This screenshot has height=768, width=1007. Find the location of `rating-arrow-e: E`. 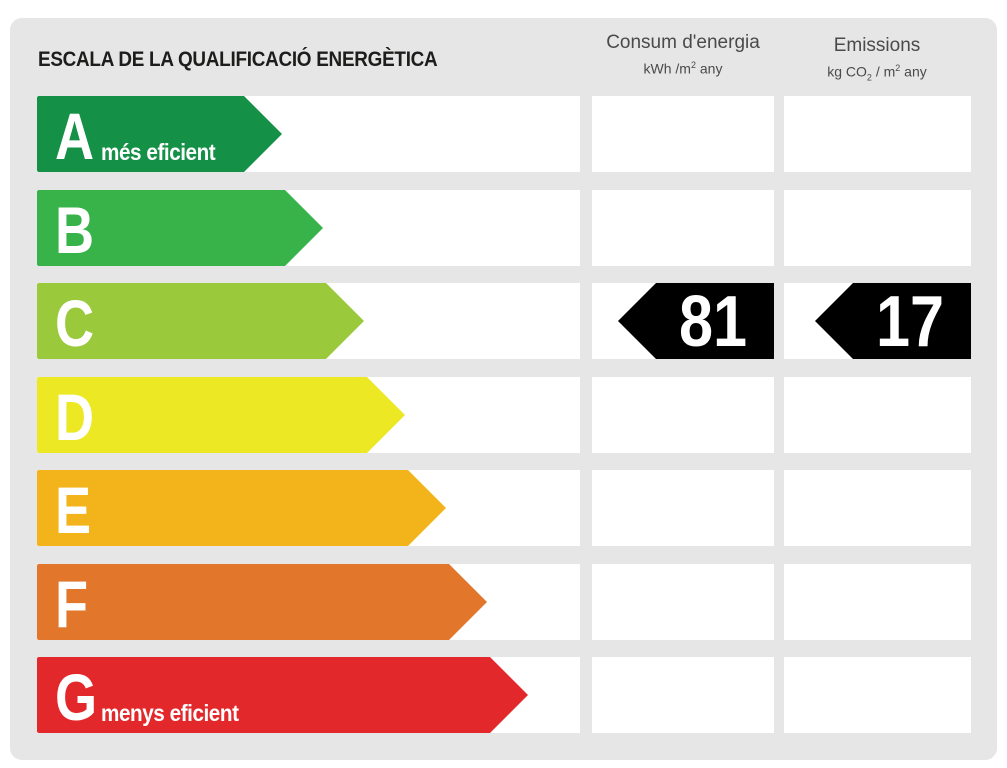

rating-arrow-e: E is located at coordinates (241, 508).